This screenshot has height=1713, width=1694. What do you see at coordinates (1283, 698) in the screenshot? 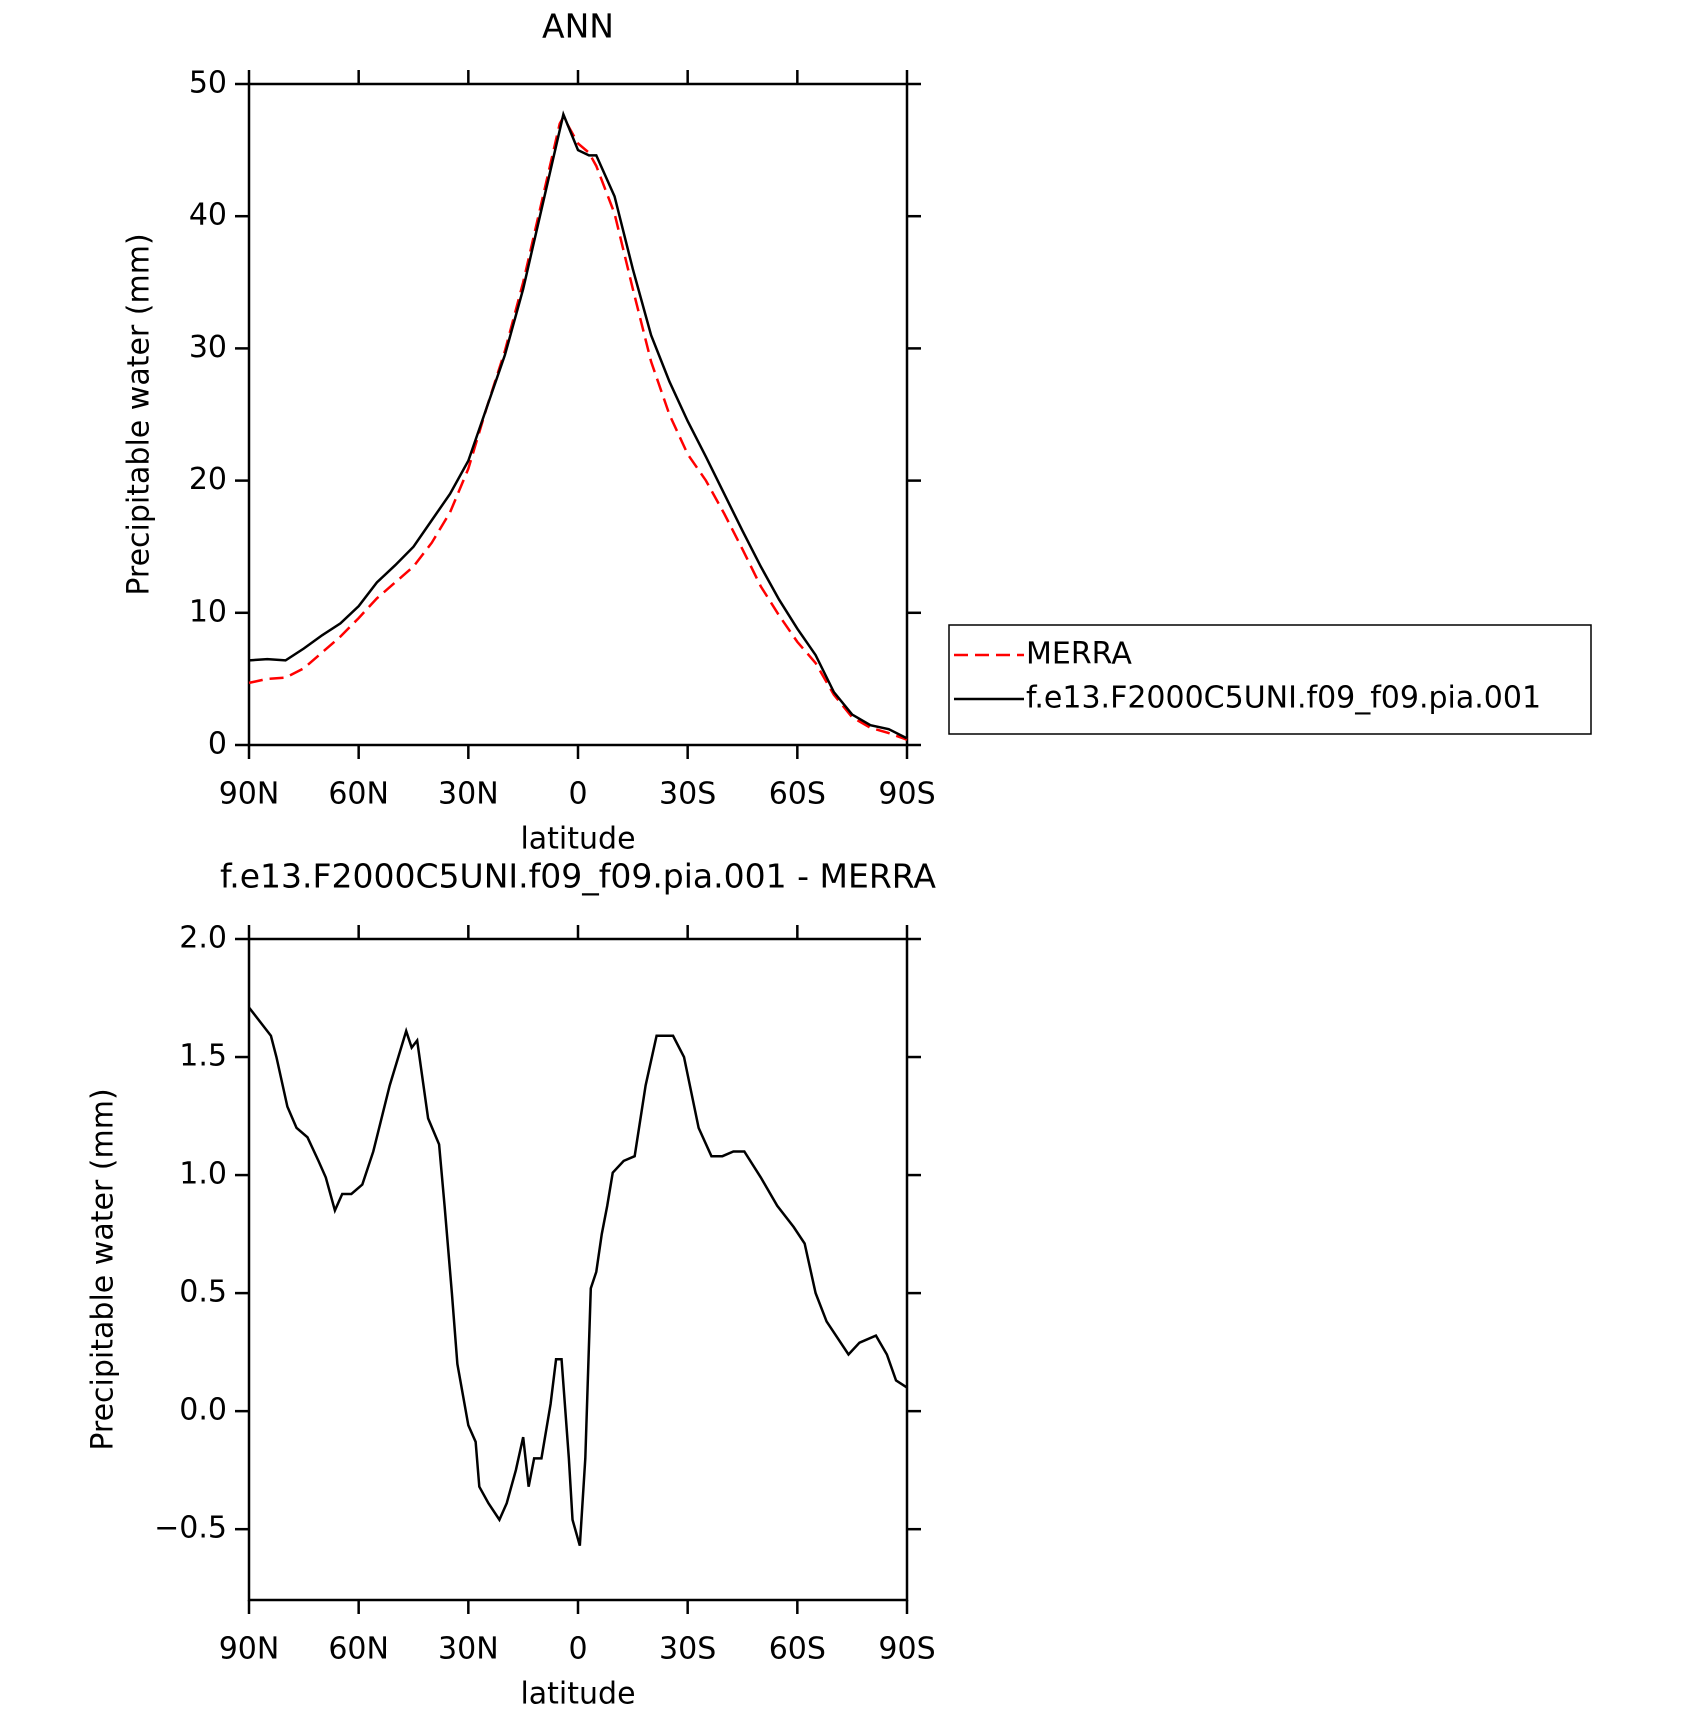
I see `legend-label: f.e13.F2000C5UNI.f09_f09.pia.001` at bounding box center [1283, 698].